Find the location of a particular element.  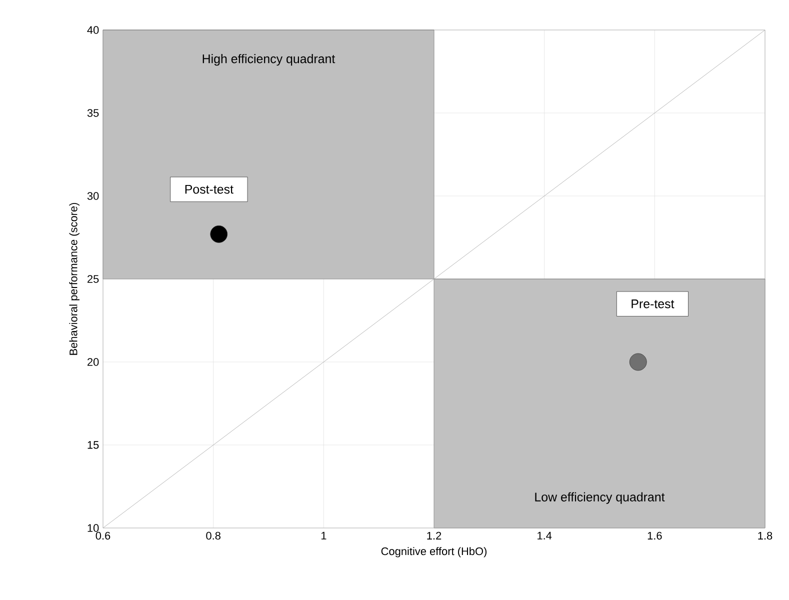

x-axis-title: Cognitive effort (HbO) is located at coordinates (433, 552).